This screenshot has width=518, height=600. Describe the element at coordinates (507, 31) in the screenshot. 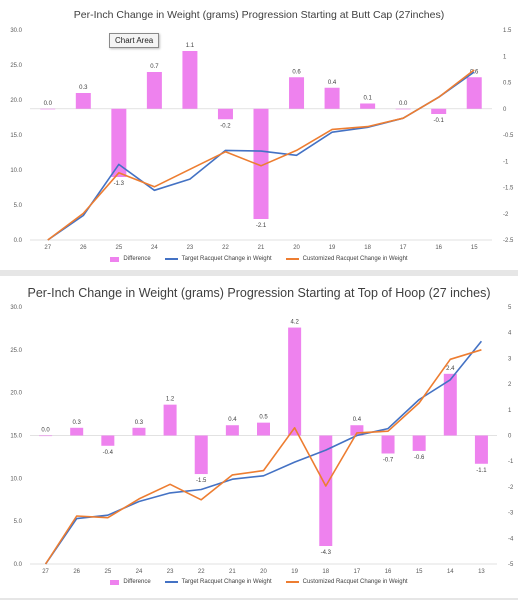

I see `y2-tick-label: 1.5` at that location.